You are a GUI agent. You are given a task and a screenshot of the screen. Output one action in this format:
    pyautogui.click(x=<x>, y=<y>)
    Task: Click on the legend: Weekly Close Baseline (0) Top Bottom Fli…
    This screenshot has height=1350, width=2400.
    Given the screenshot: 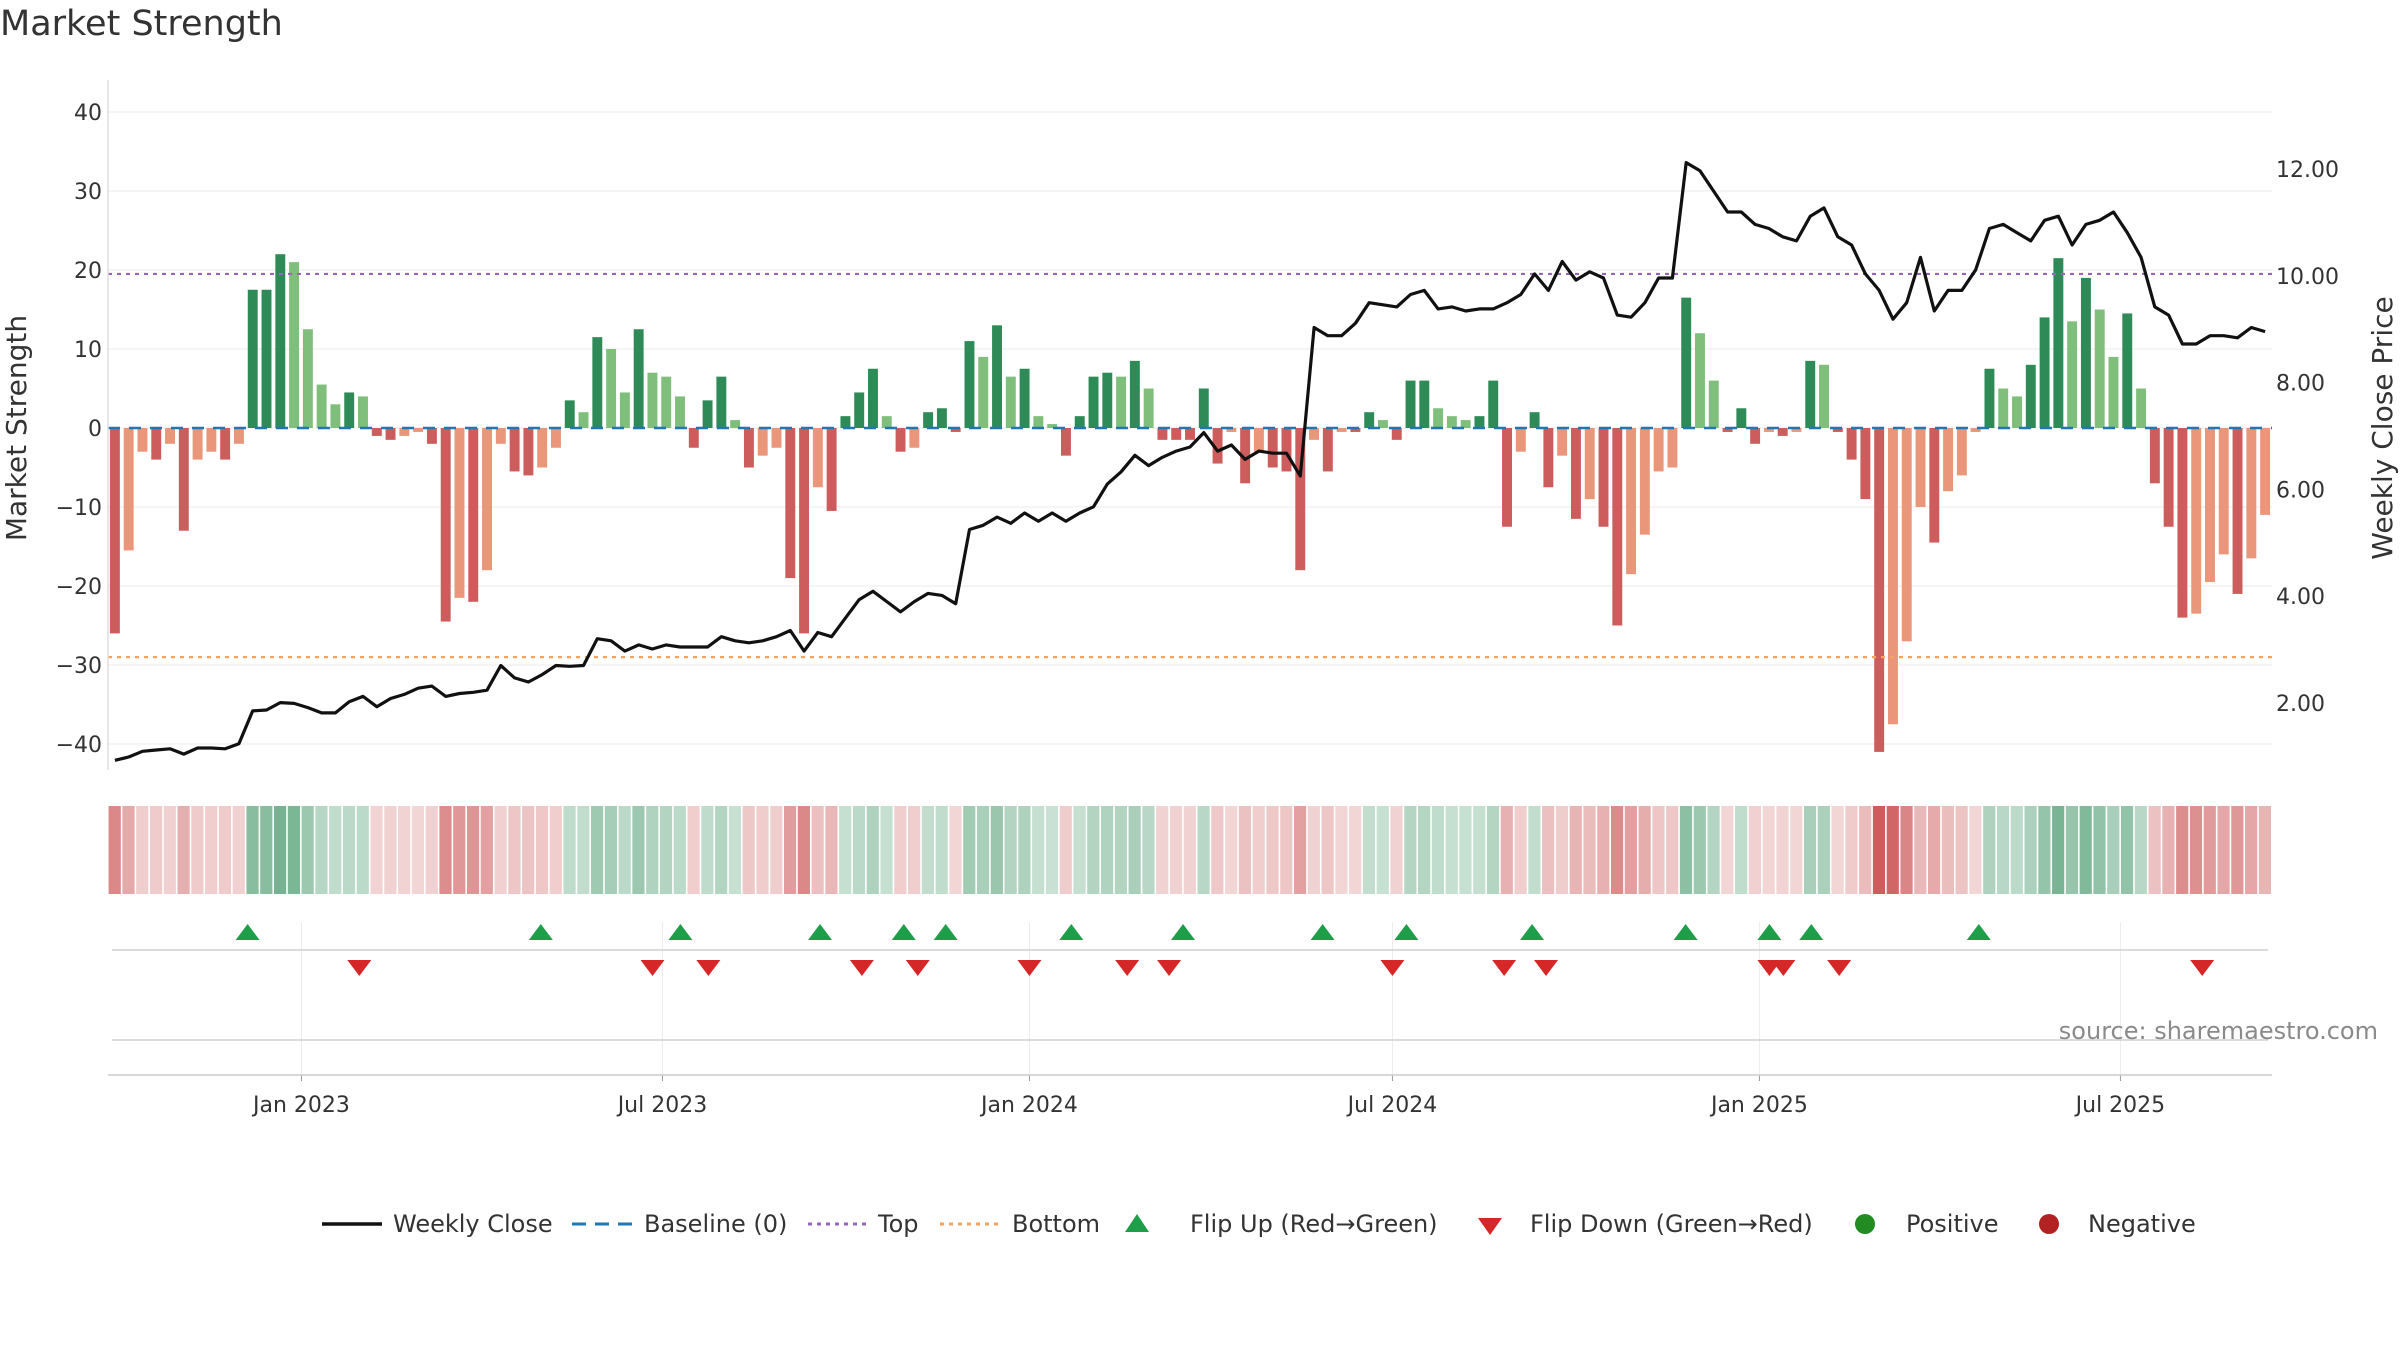 What is the action you would take?
    pyautogui.click(x=1259, y=1224)
    